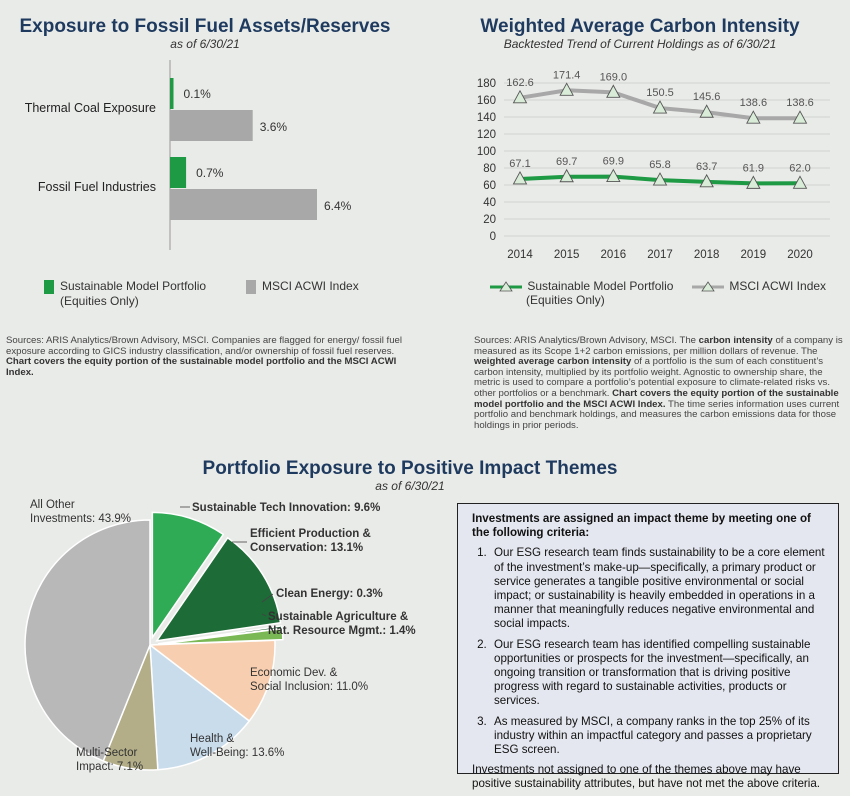 This screenshot has height=796, width=850. Describe the element at coordinates (80, 519) in the screenshot. I see `other-label-line2: Investments: 43.9%` at that location.